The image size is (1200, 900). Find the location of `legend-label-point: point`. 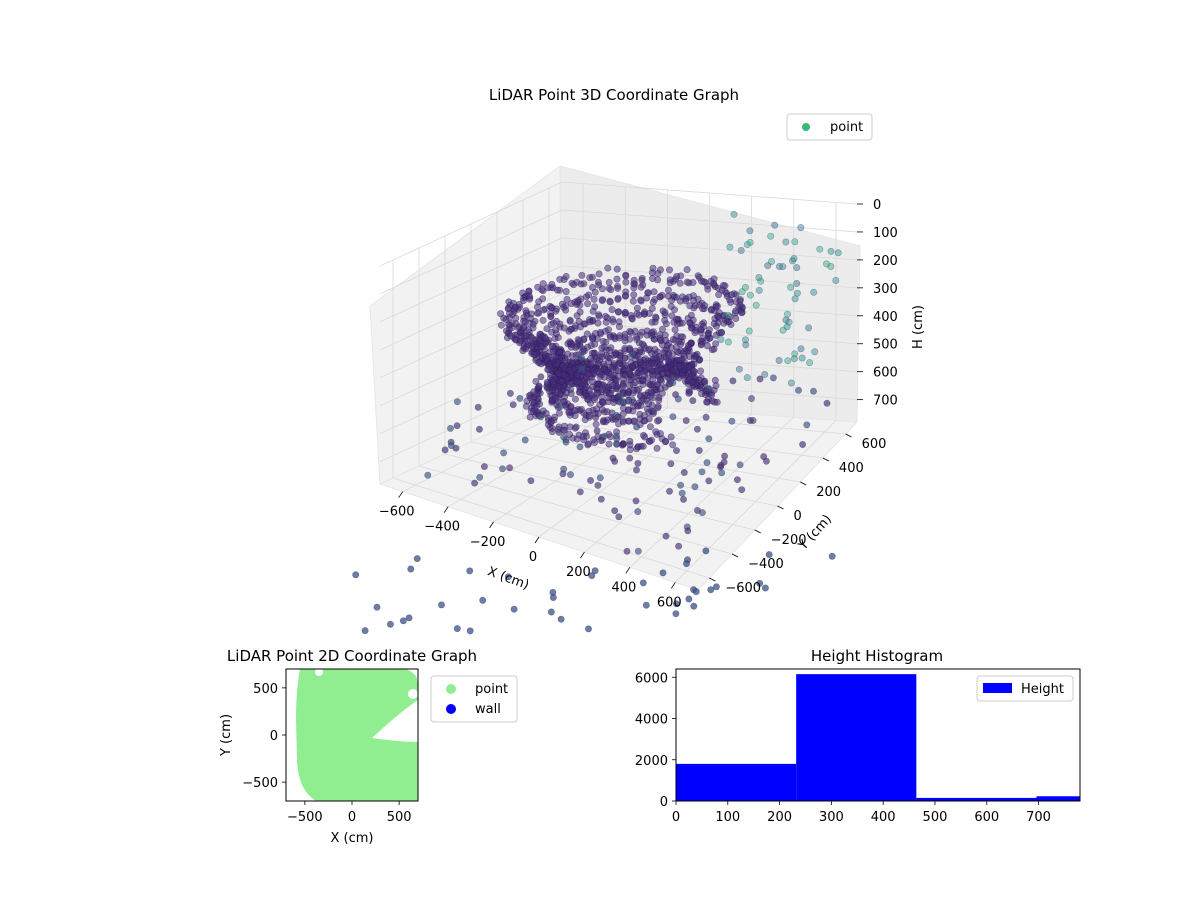

legend-label-point: point is located at coordinates (846, 127).